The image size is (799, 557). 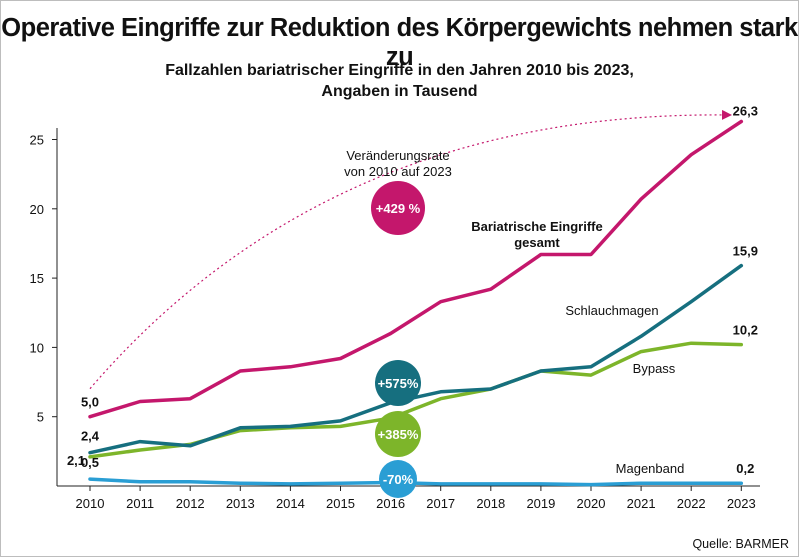 I want to click on y-tick-label: 25, so click(x=37, y=140).